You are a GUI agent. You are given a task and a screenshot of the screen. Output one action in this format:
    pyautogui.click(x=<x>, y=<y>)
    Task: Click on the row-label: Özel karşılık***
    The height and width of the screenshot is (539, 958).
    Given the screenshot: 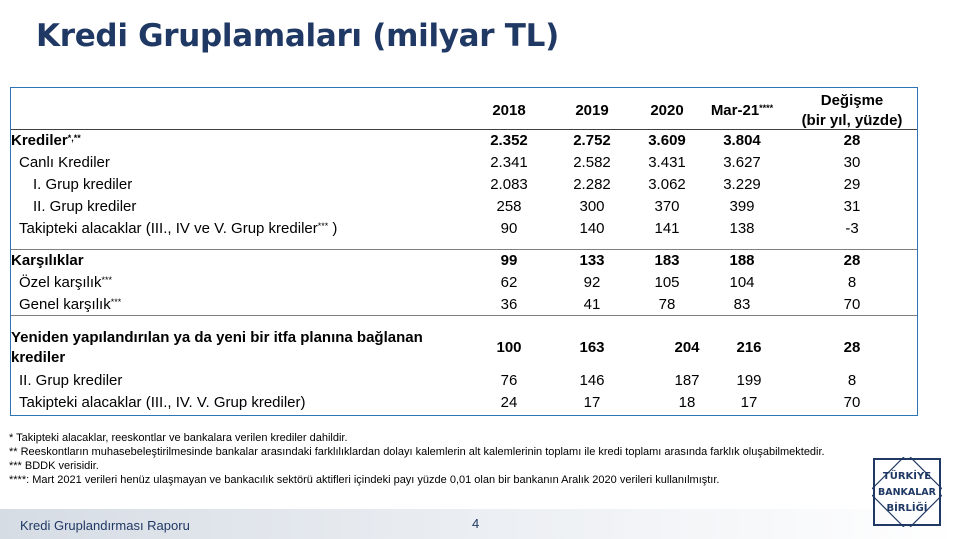 What is the action you would take?
    pyautogui.click(x=66, y=282)
    